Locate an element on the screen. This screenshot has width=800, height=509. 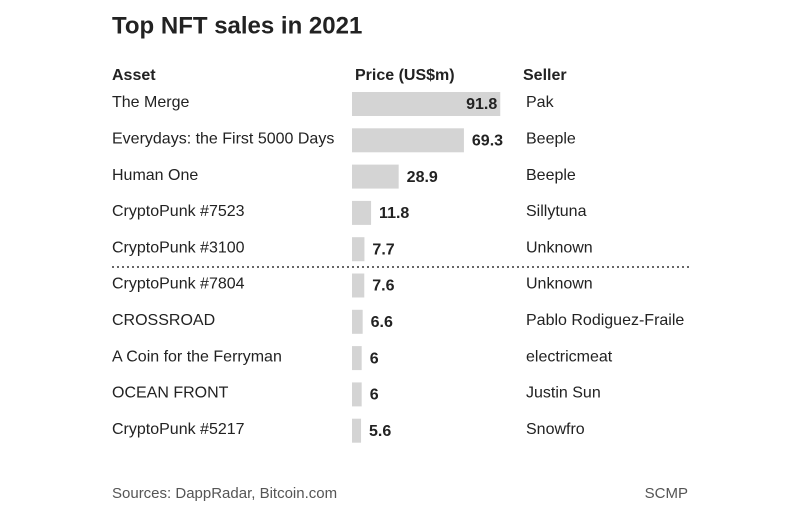
seller-name: Justin Sun is located at coordinates (563, 393).